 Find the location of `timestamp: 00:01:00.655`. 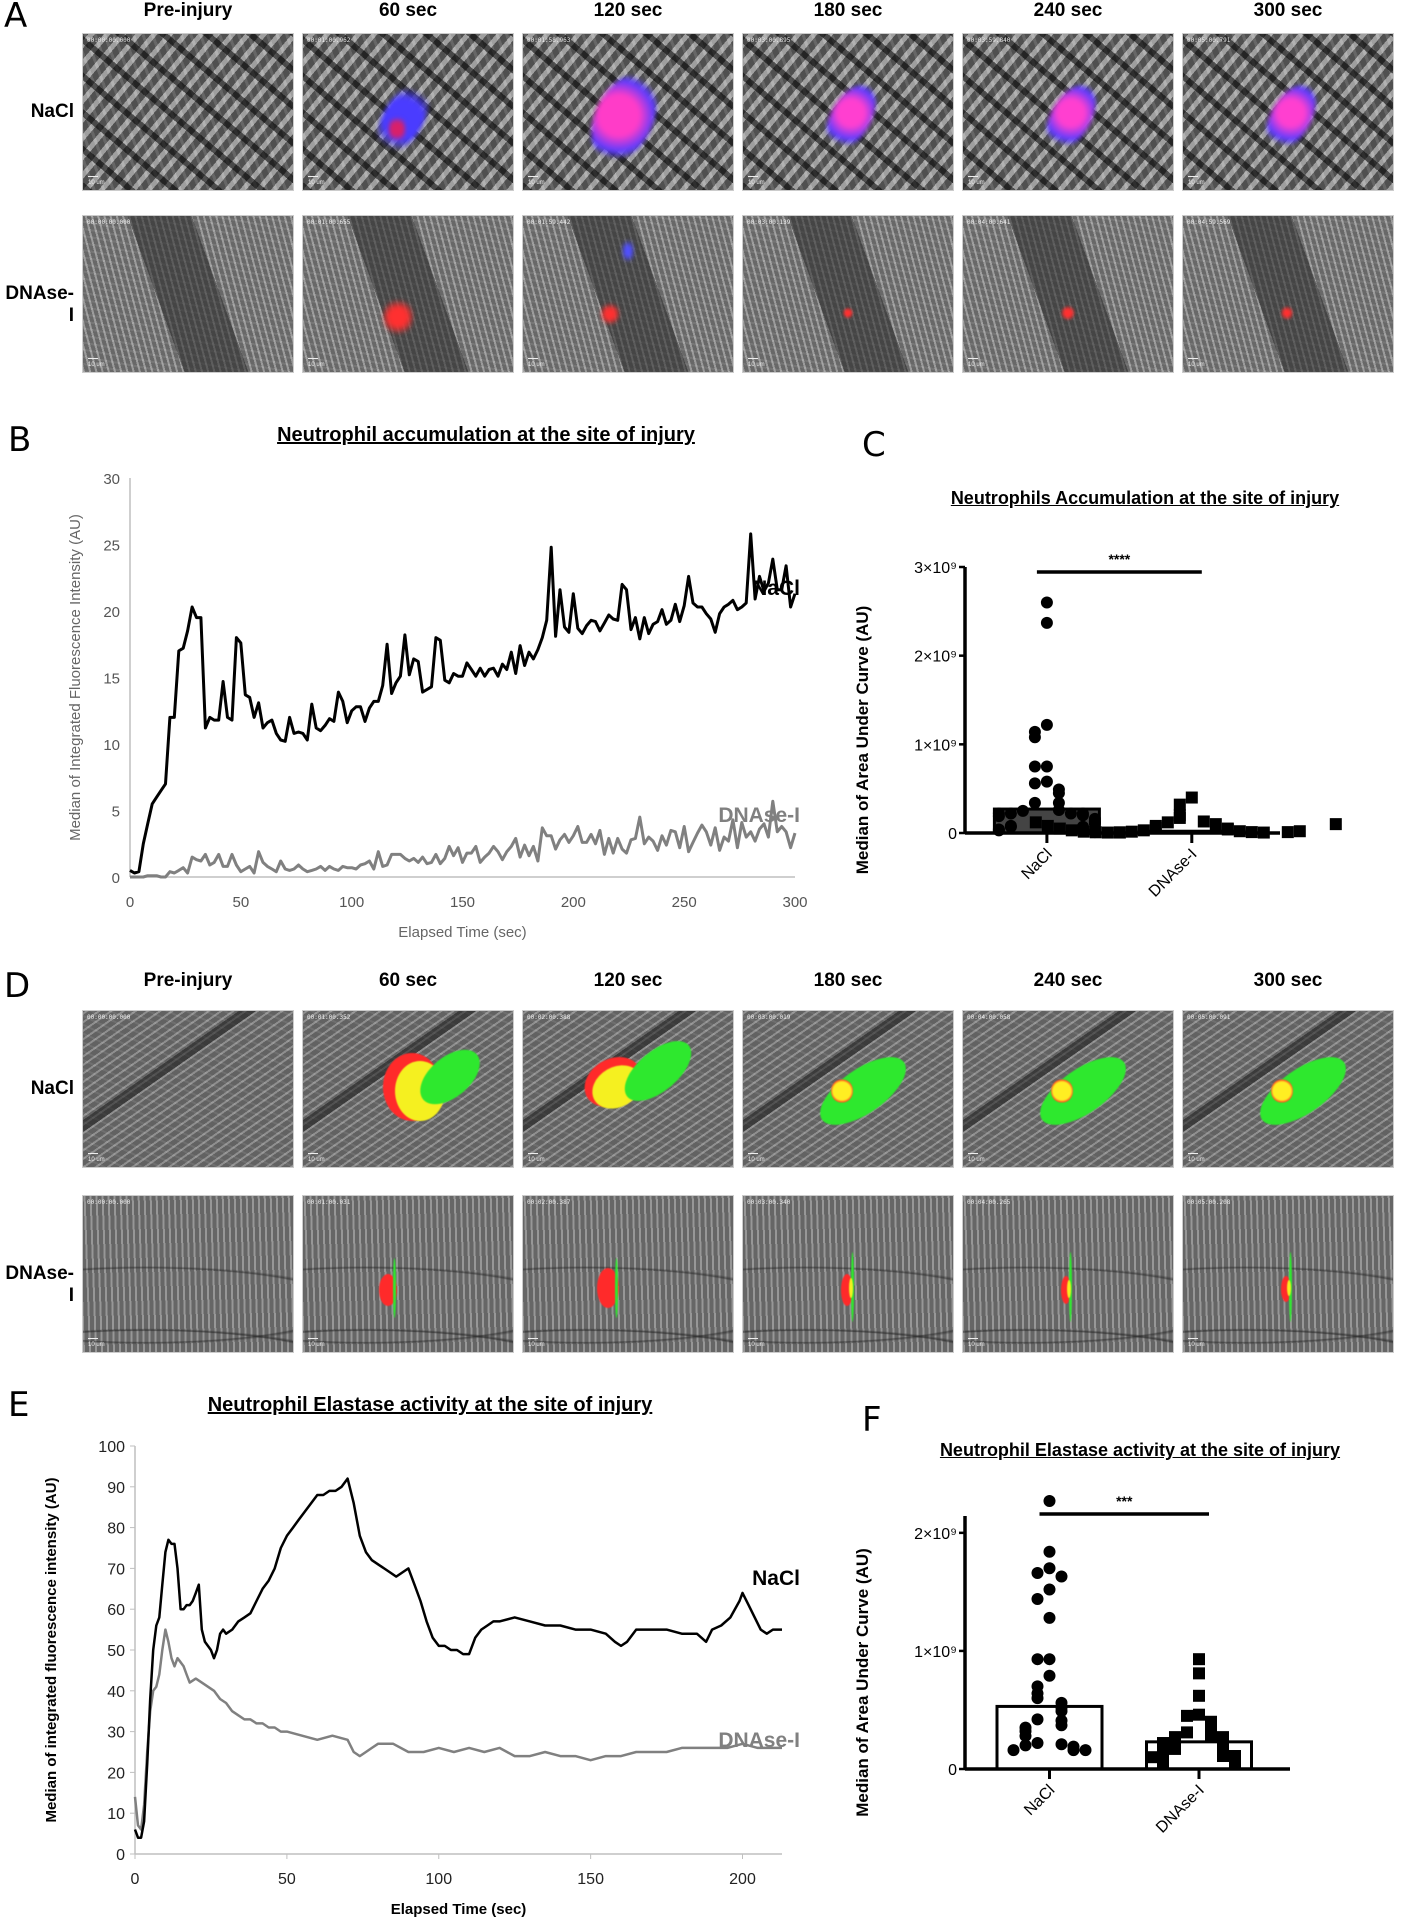

timestamp: 00:01:00.655 is located at coordinates (329, 222).